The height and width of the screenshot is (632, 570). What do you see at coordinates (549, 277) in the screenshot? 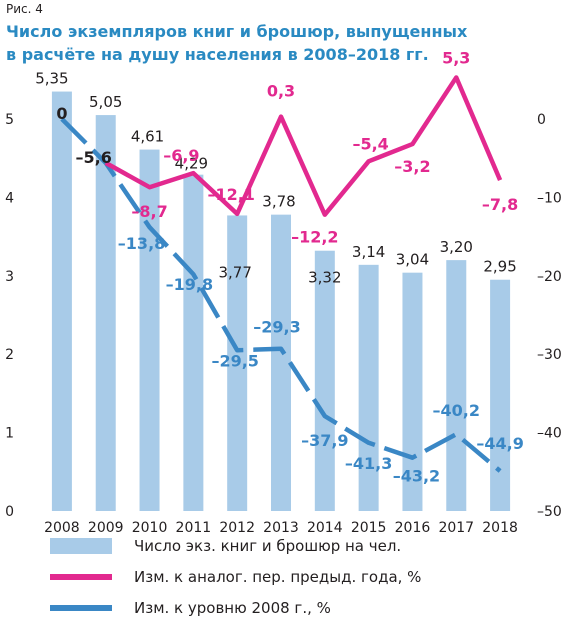
I see `right-tick-2: –20` at bounding box center [549, 277].